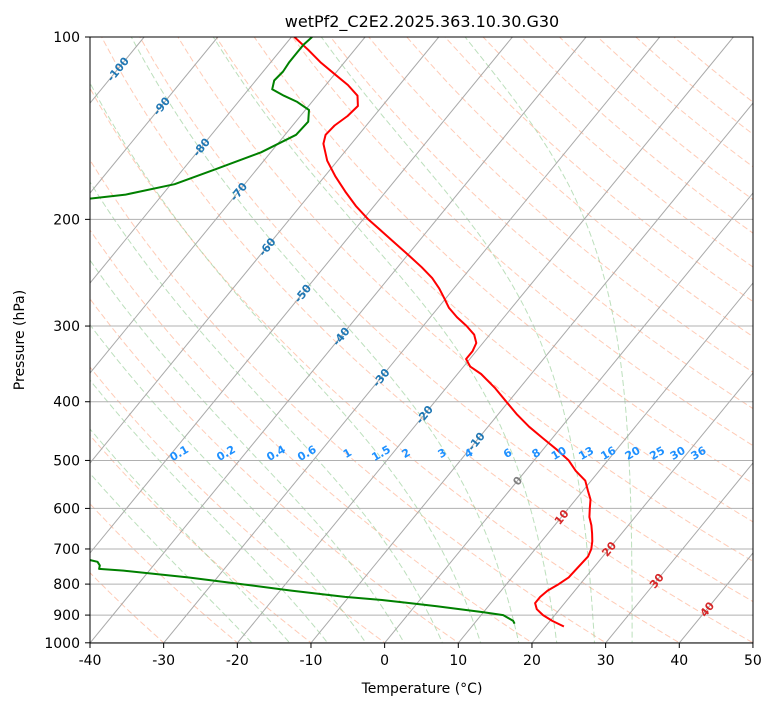  I want to click on y-tick-label: 200, so click(66, 220).